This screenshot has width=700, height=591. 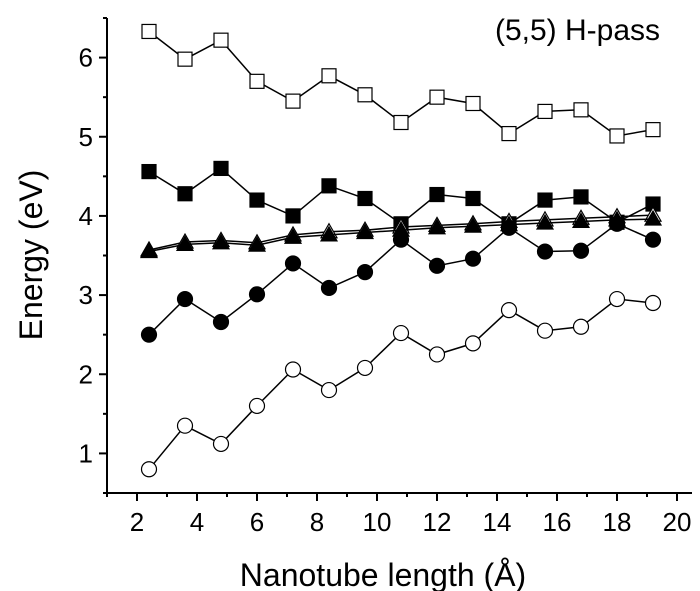 I want to click on x-tick-label: 20, so click(x=677, y=522).